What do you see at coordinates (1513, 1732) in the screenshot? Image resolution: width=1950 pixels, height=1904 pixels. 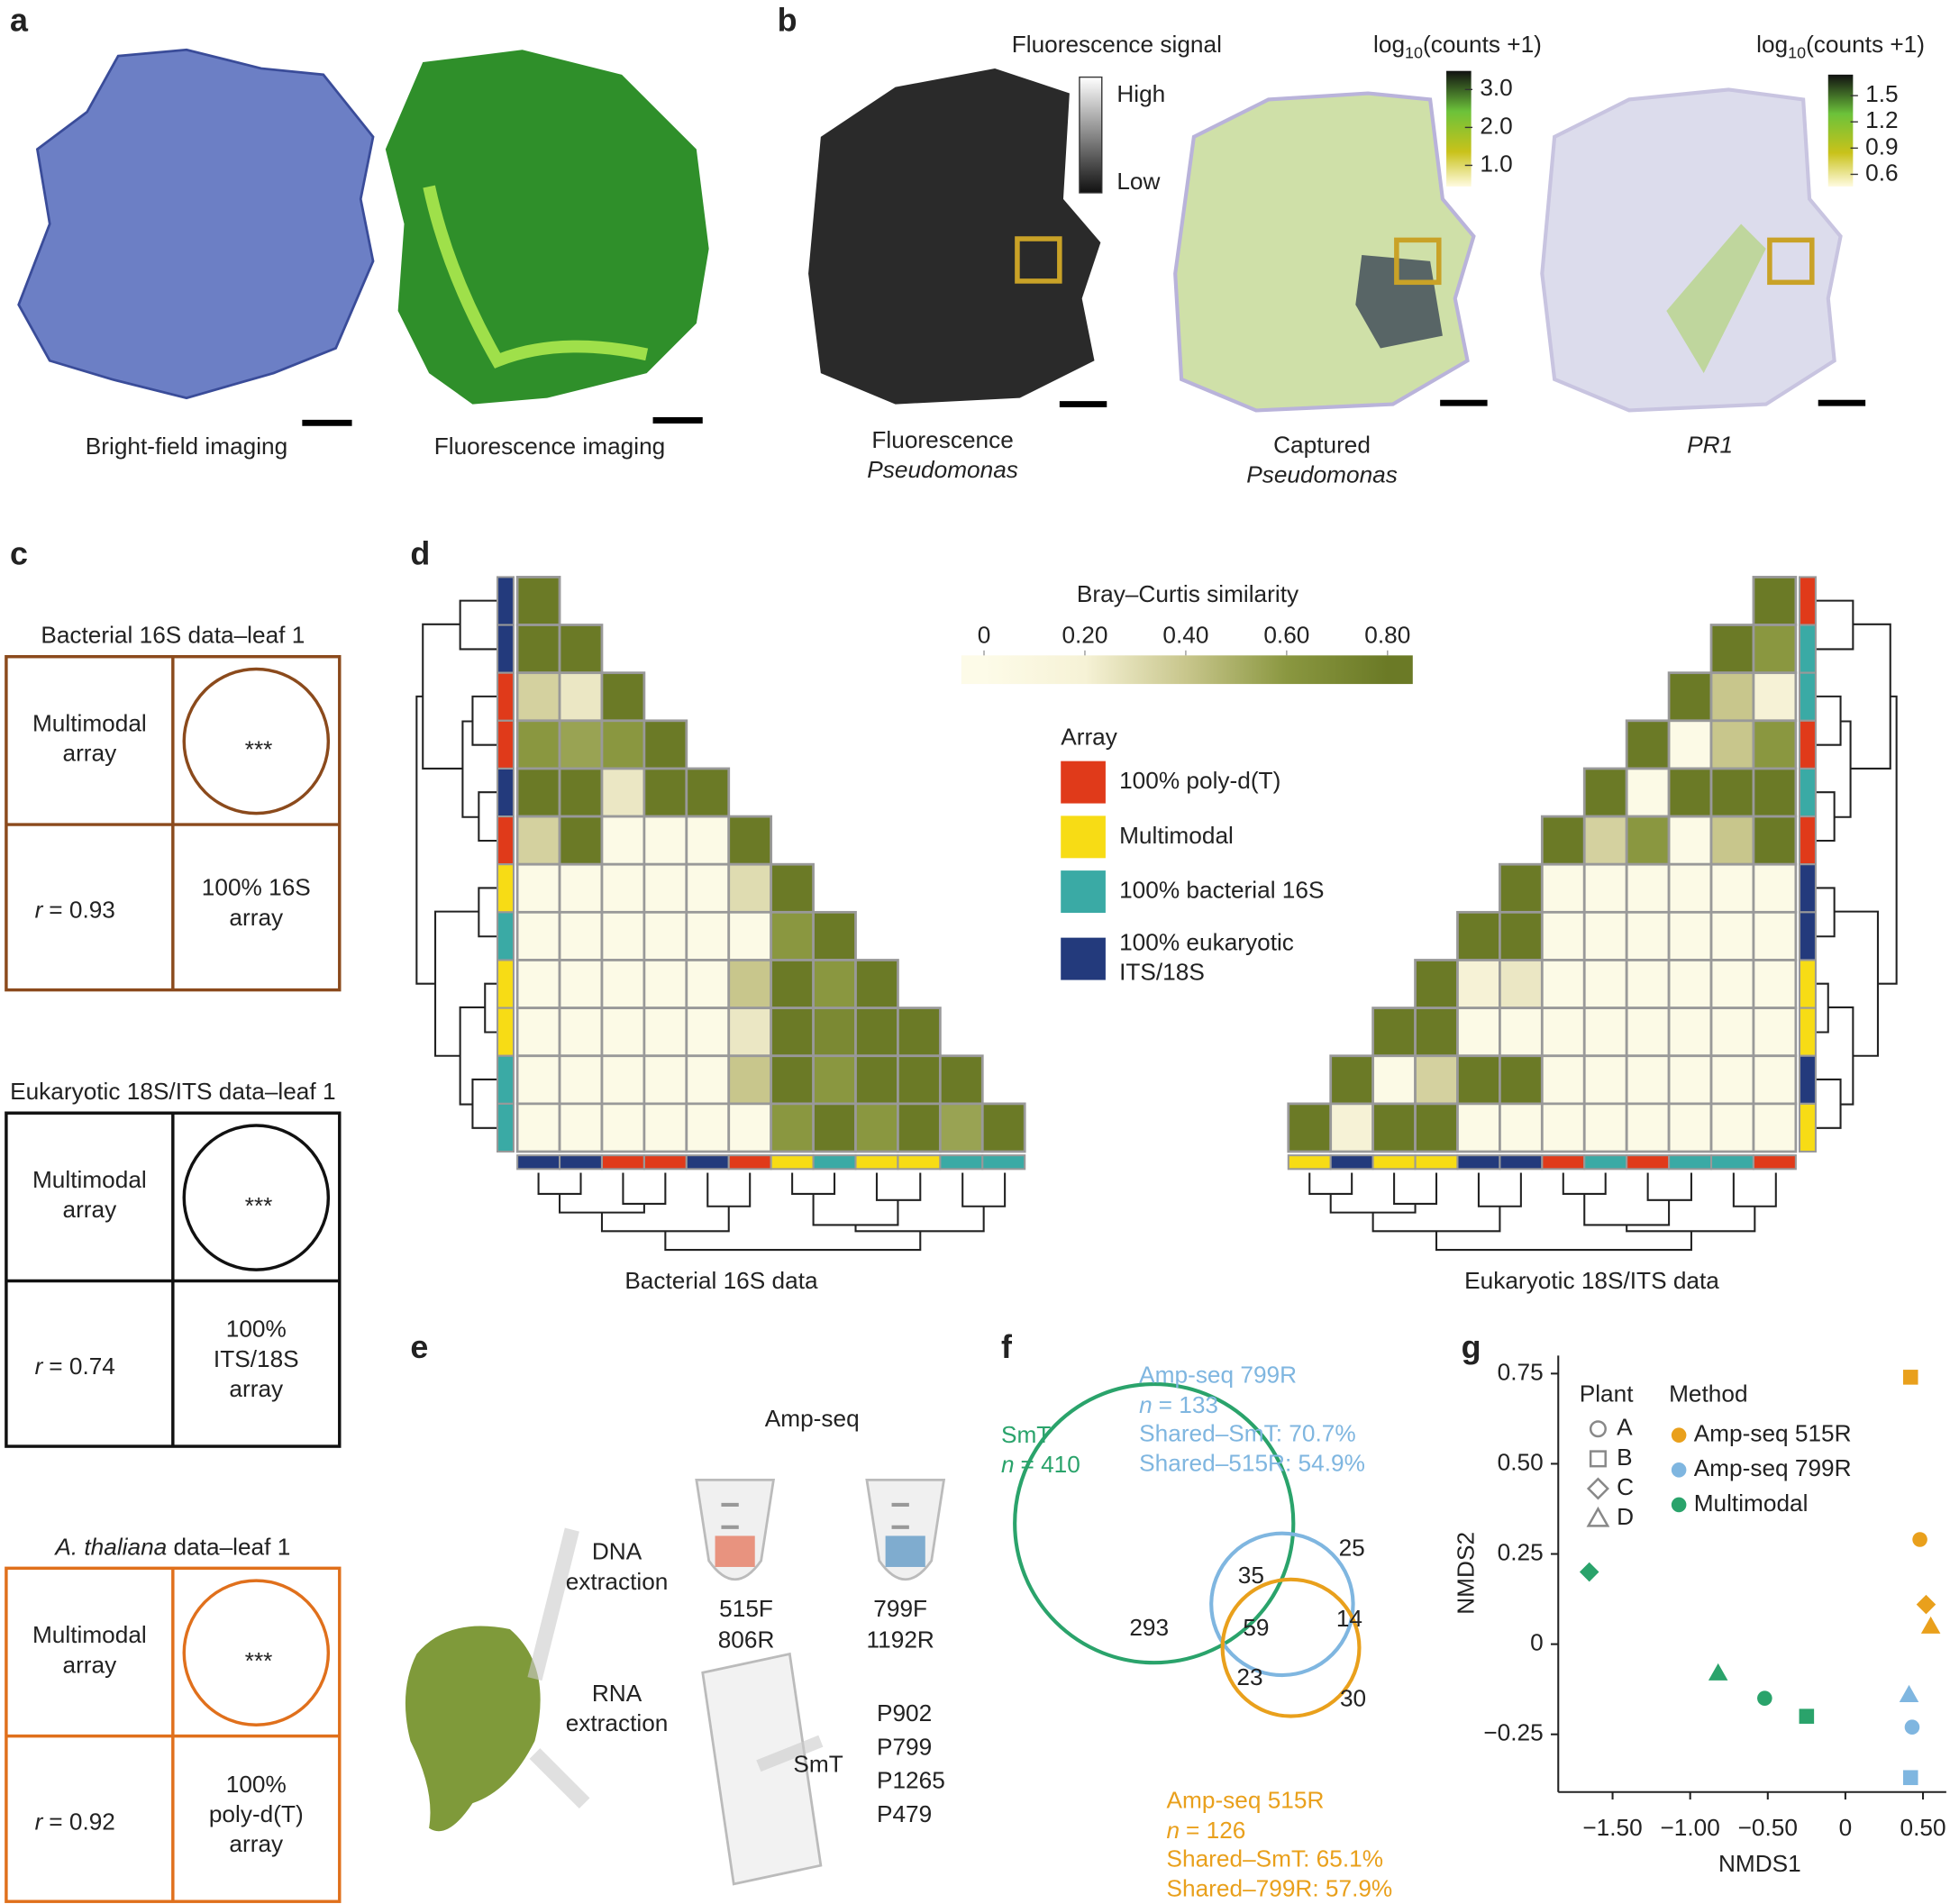 I see `y-tick-label: −0.25` at bounding box center [1513, 1732].